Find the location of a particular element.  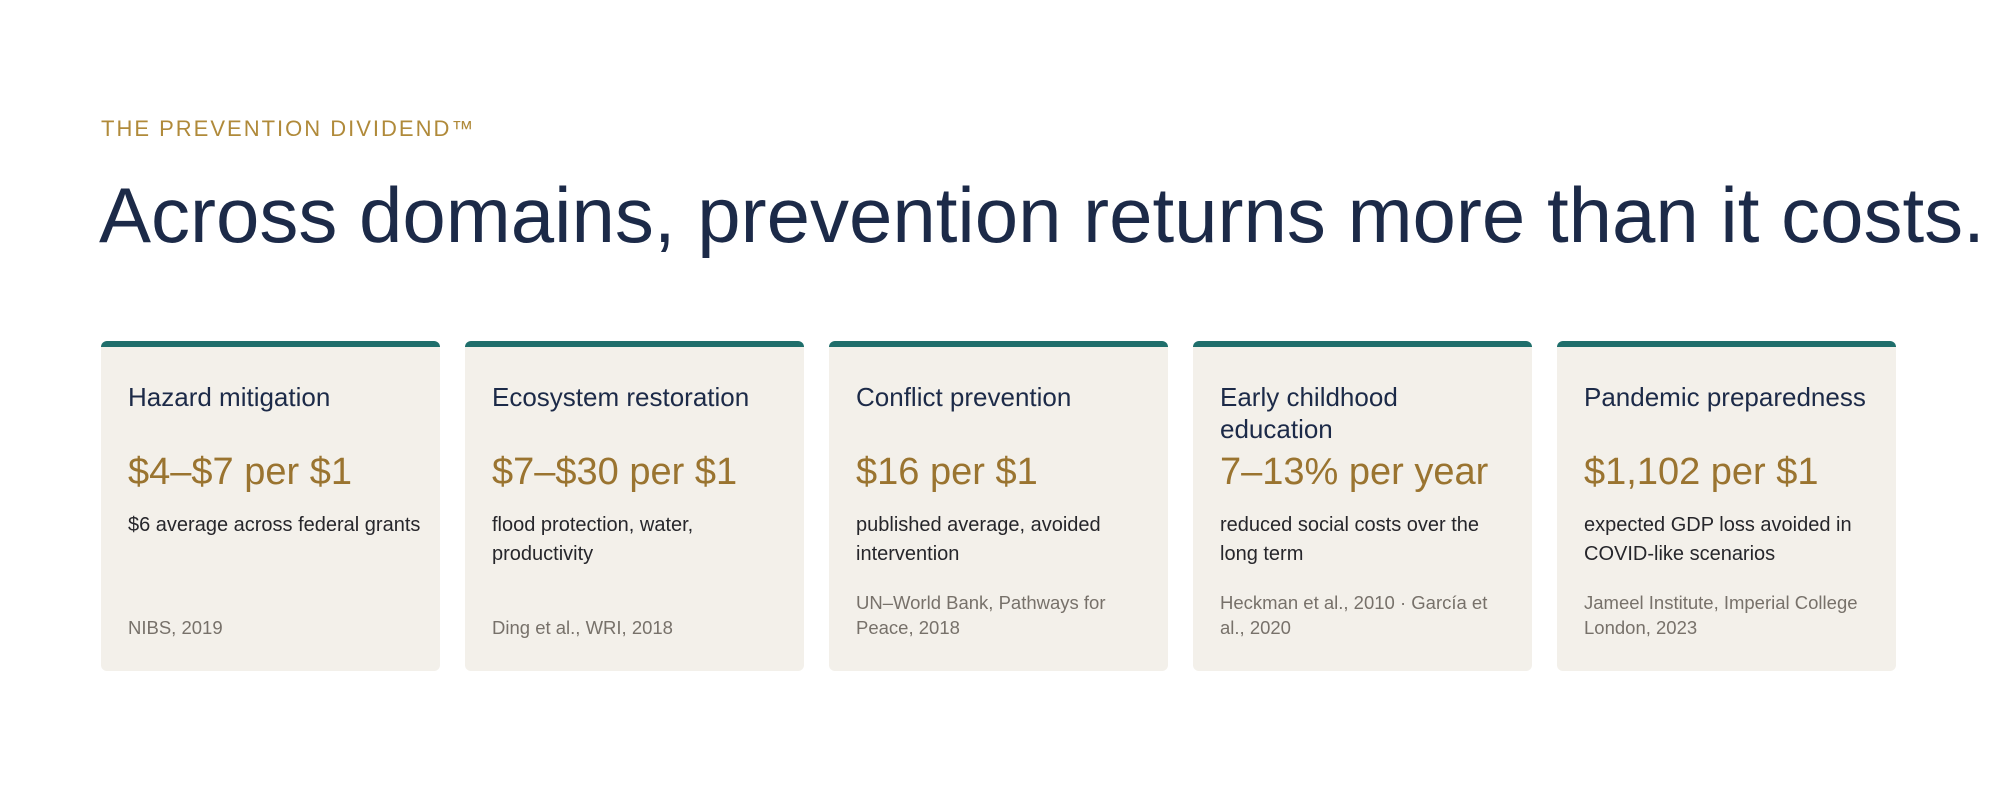

card-value: $16 per $1 is located at coordinates (947, 472).